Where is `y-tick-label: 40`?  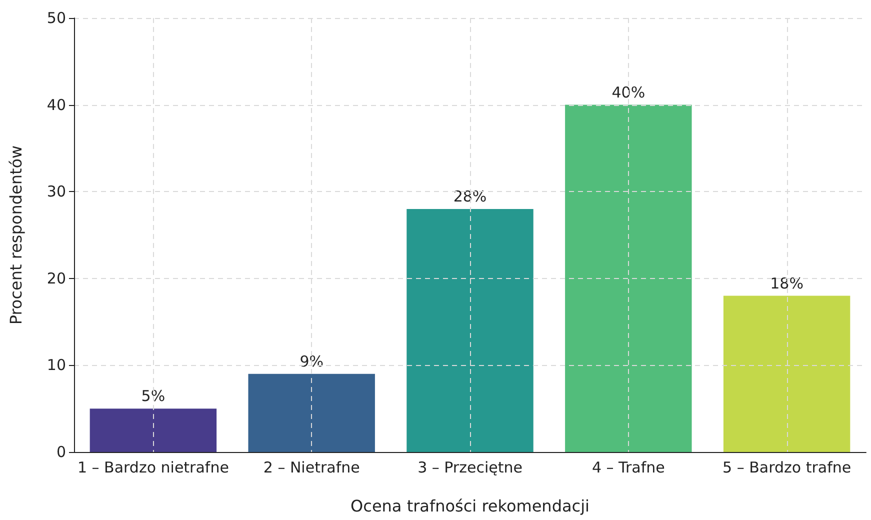
y-tick-label: 40 is located at coordinates (56, 105).